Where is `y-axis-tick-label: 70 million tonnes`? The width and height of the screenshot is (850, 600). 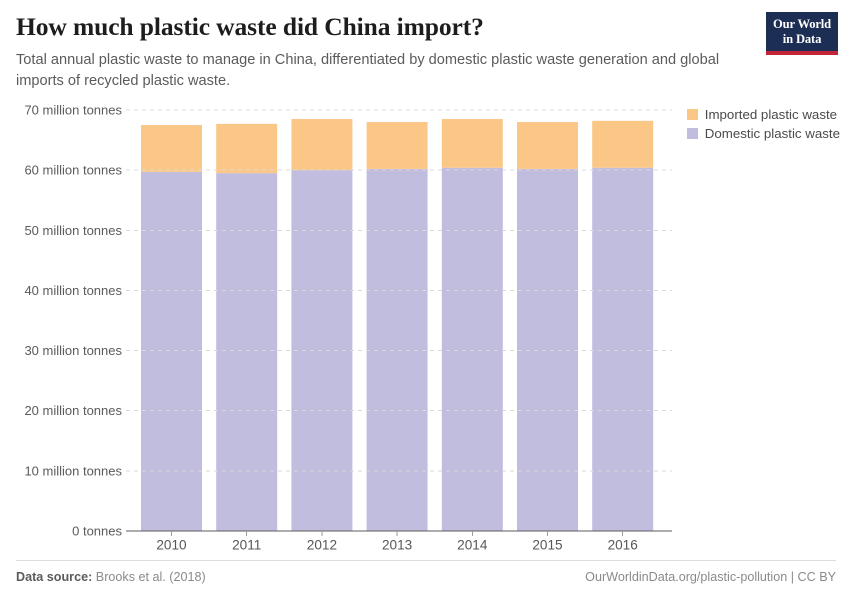
y-axis-tick-label: 70 million tonnes is located at coordinates (73, 110).